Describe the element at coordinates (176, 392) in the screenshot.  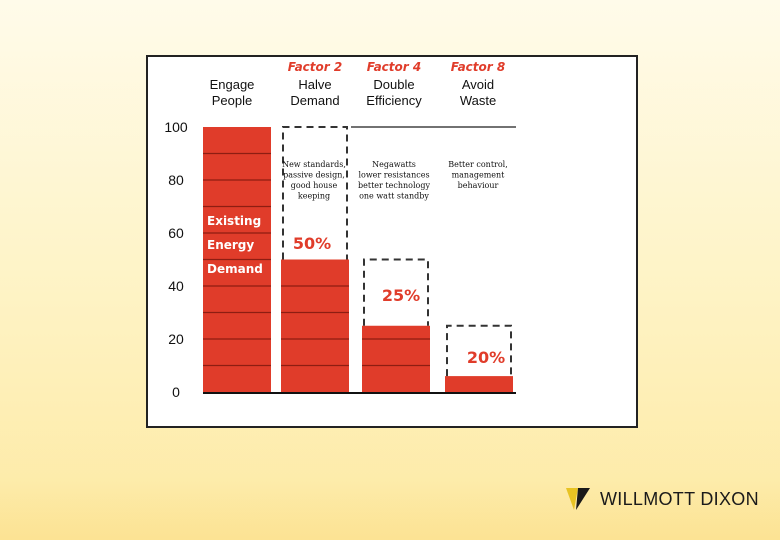
I see `y-tick-label: 0` at that location.